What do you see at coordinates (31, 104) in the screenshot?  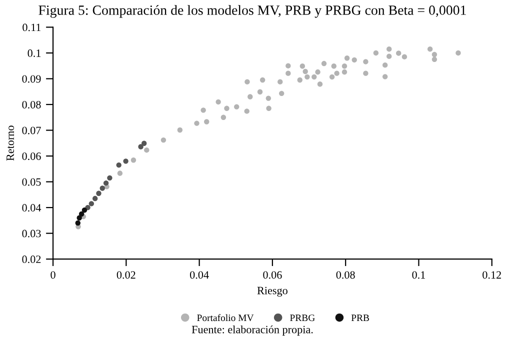 I see `y-tick-label: 0.08` at bounding box center [31, 104].